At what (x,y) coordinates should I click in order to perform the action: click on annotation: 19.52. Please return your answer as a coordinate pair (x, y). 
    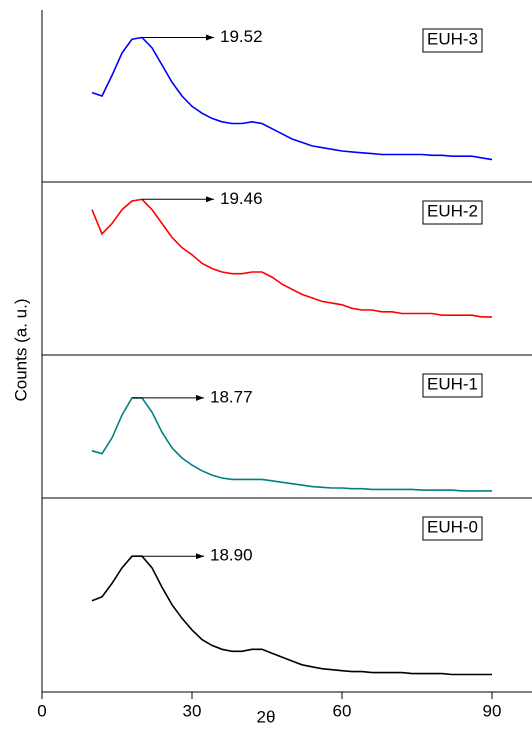
    Looking at the image, I should click on (241, 36).